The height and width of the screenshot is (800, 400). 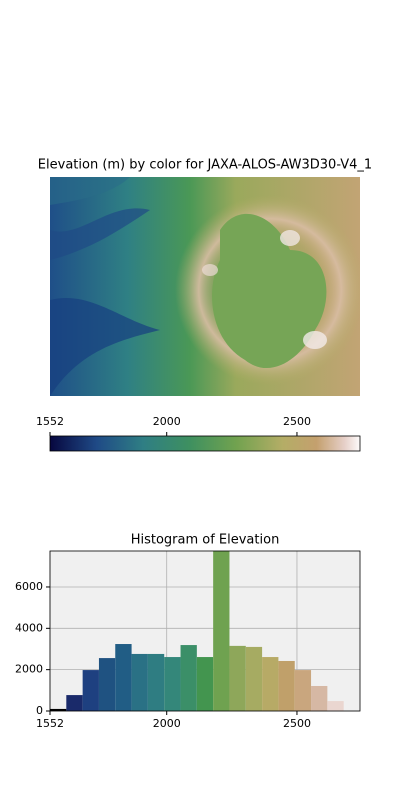 I want to click on y-tick-label: 6000, so click(x=29, y=586).